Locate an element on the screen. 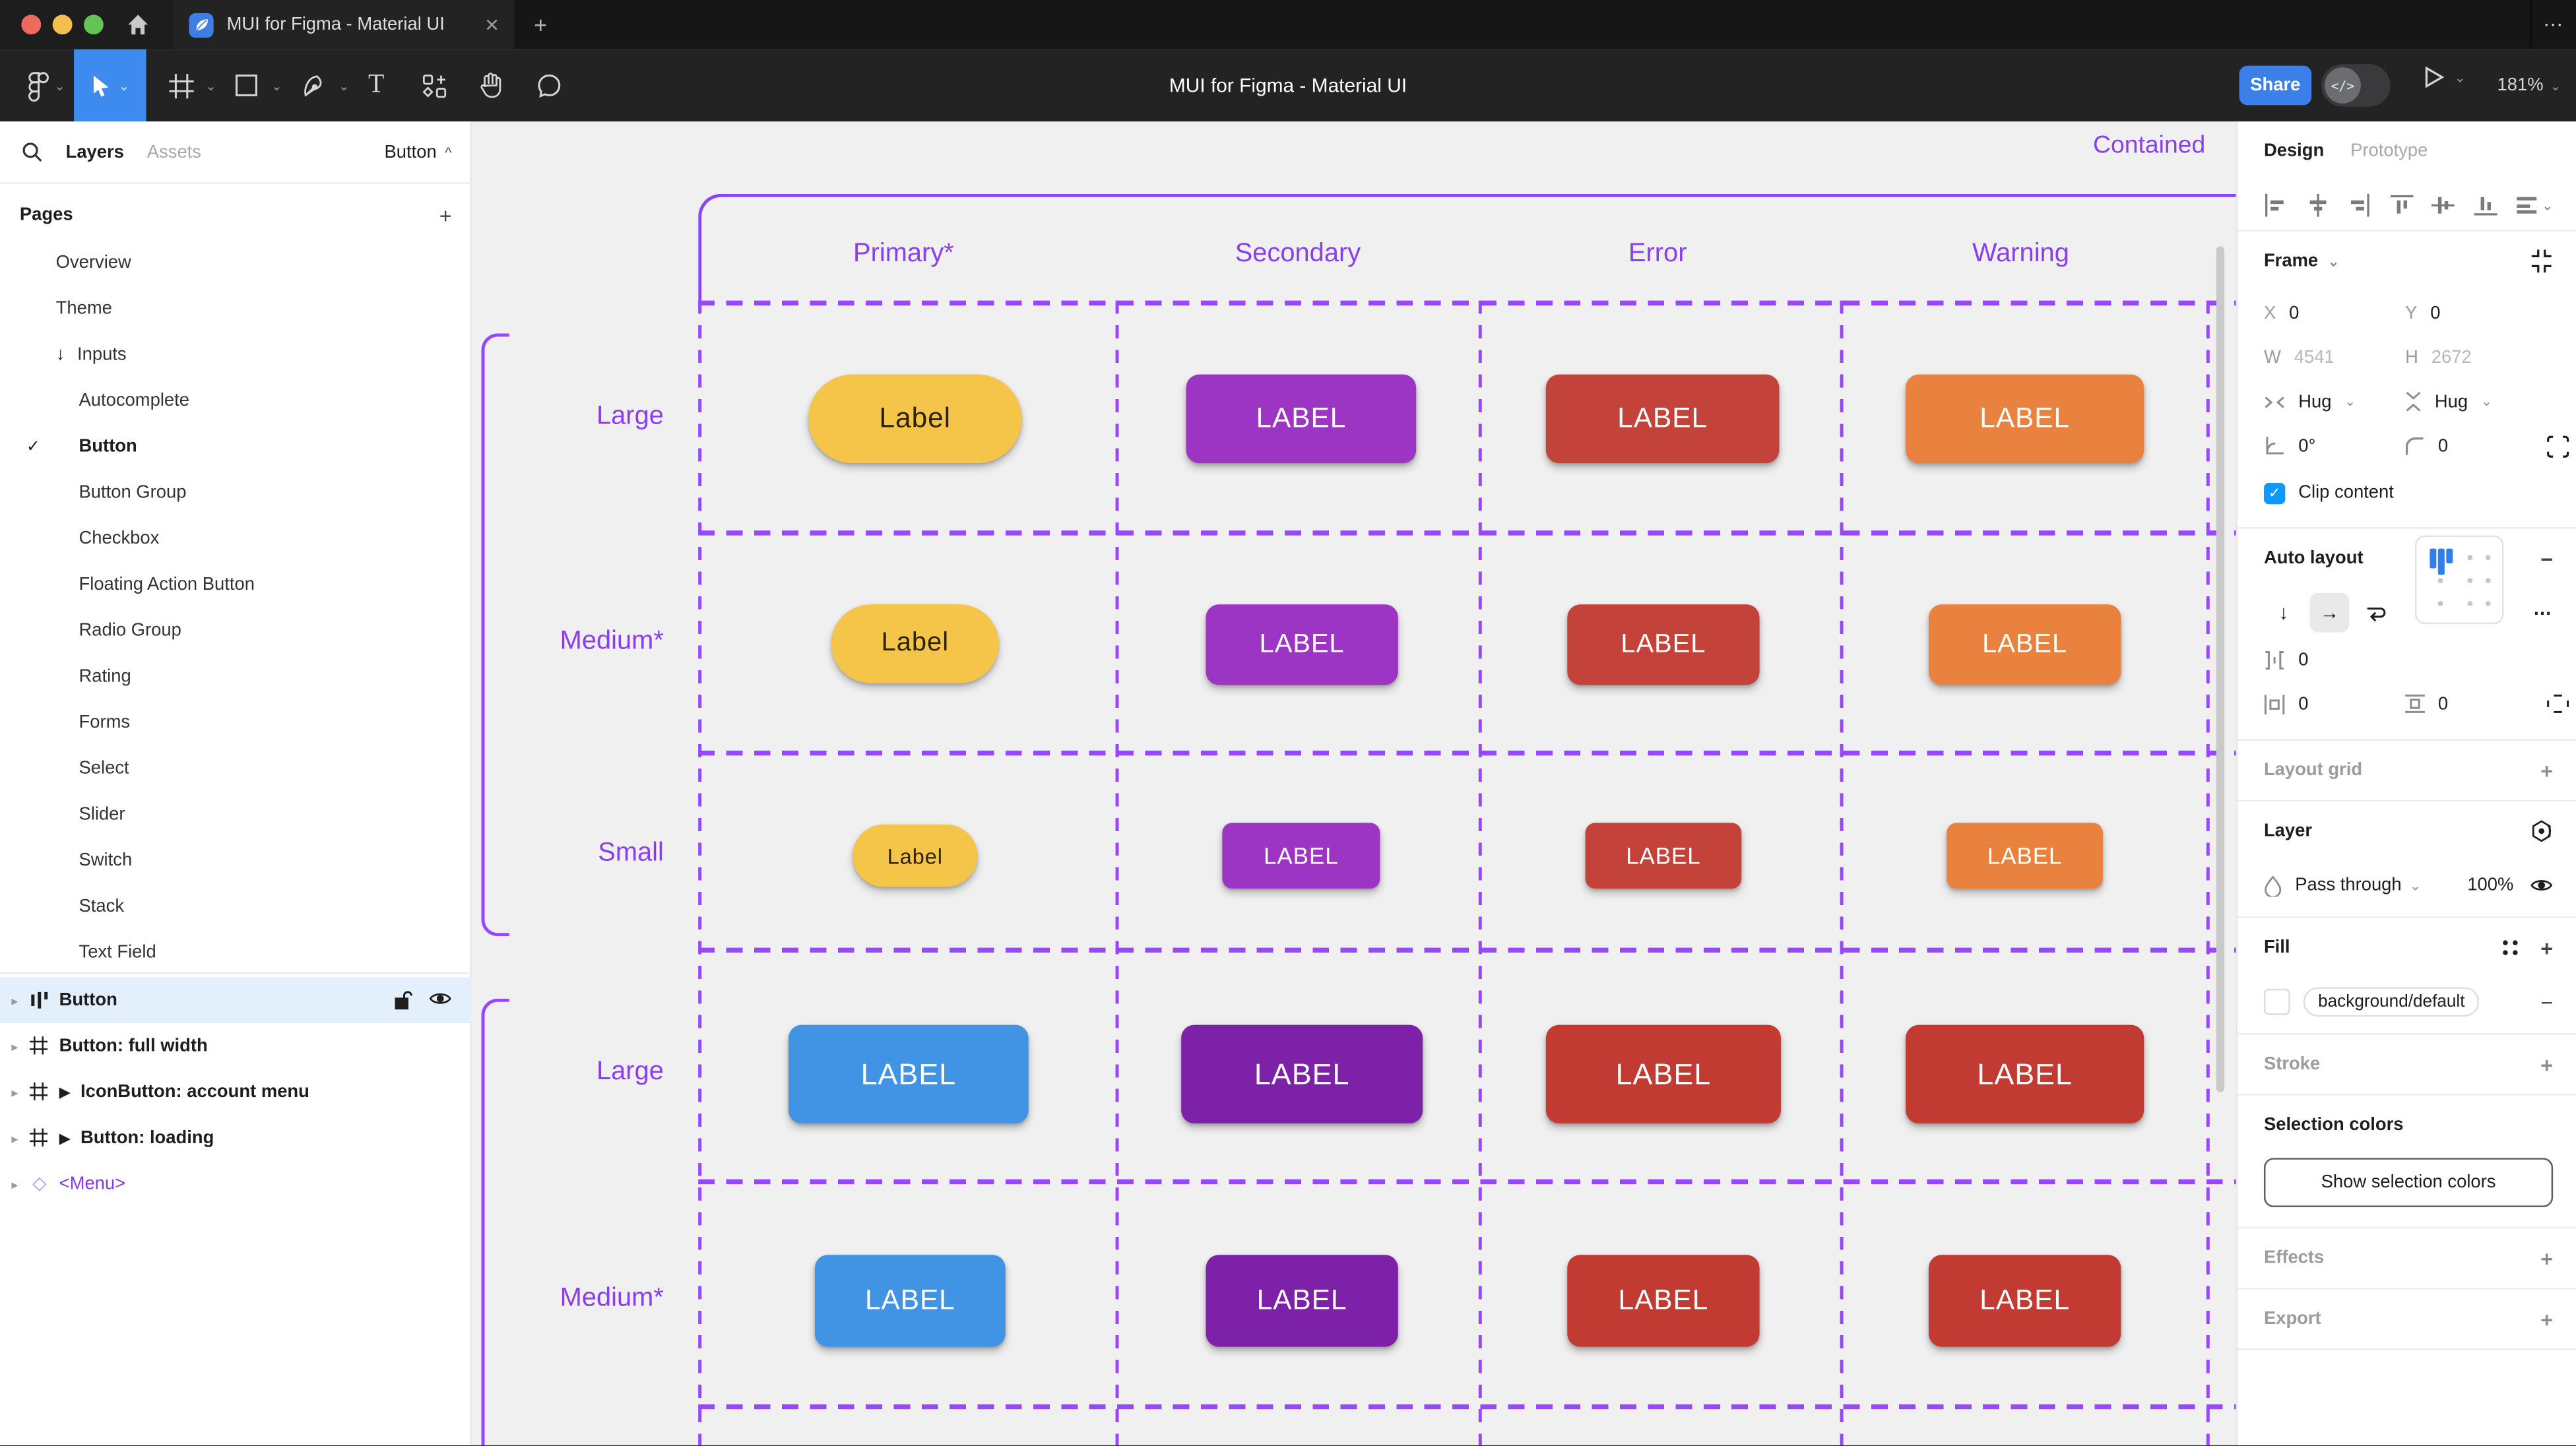 This screenshot has width=2576, height=1446. tab-close-icon: ✕ is located at coordinates (491, 25).